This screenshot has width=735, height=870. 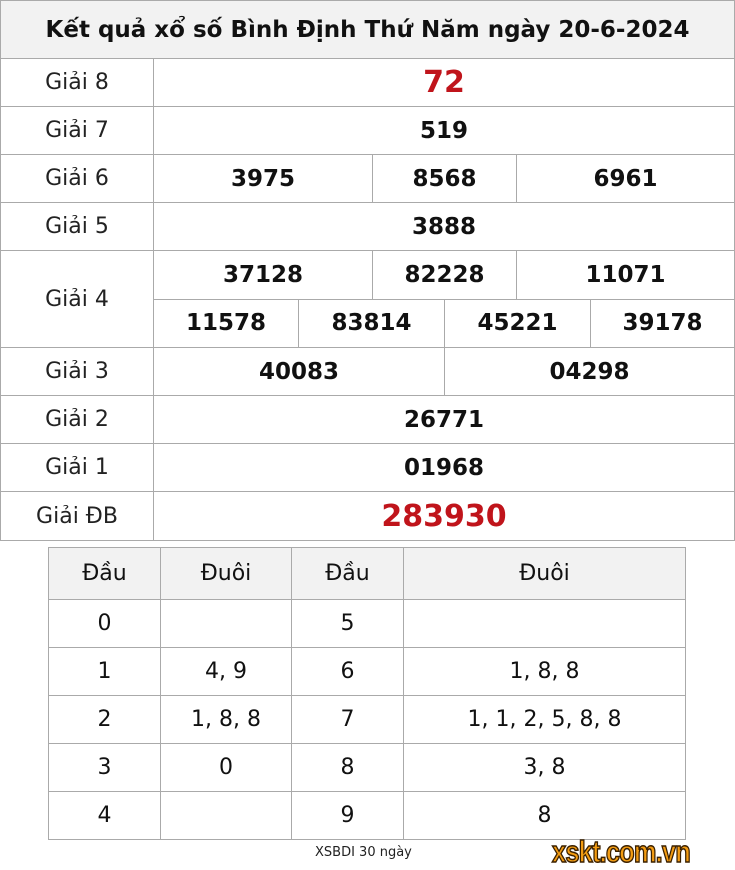 I want to click on prize-number: 3888, so click(x=443, y=226).